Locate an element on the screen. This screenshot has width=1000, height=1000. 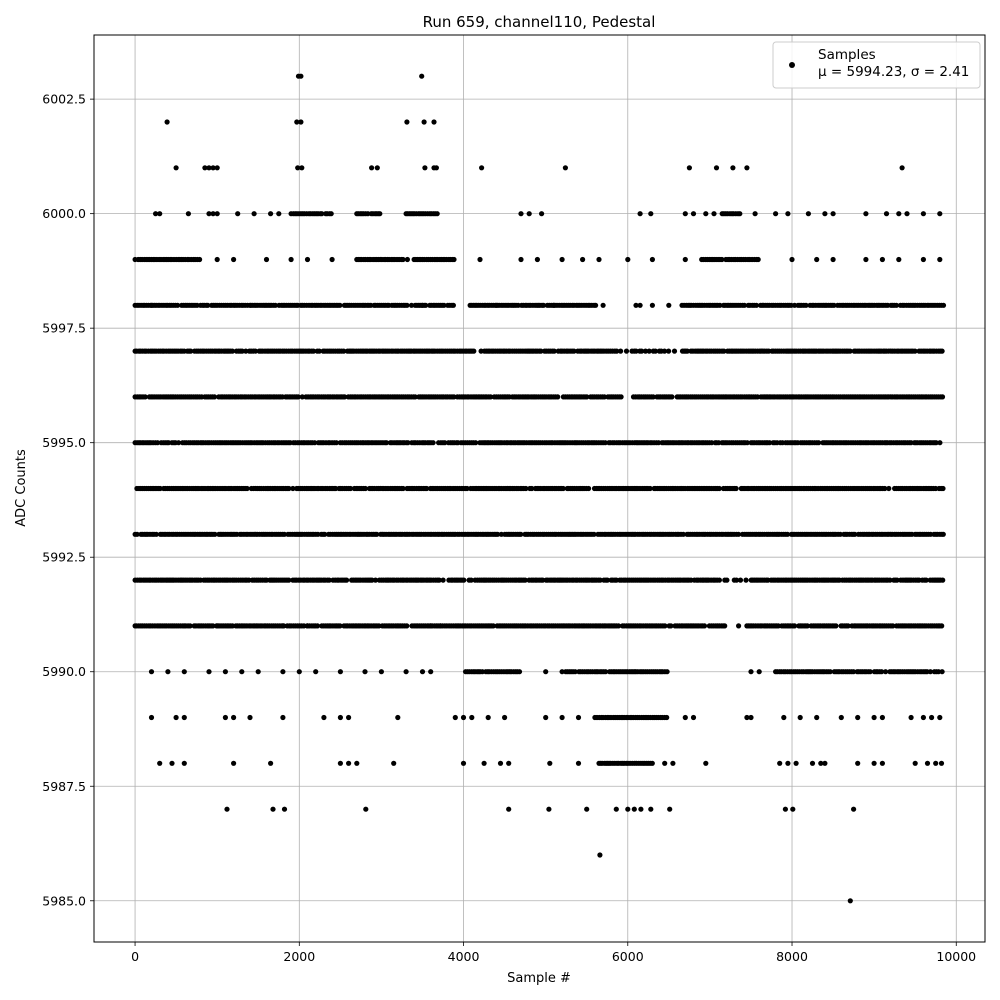
y-tick-label: 5992.5 is located at coordinates (64, 557).